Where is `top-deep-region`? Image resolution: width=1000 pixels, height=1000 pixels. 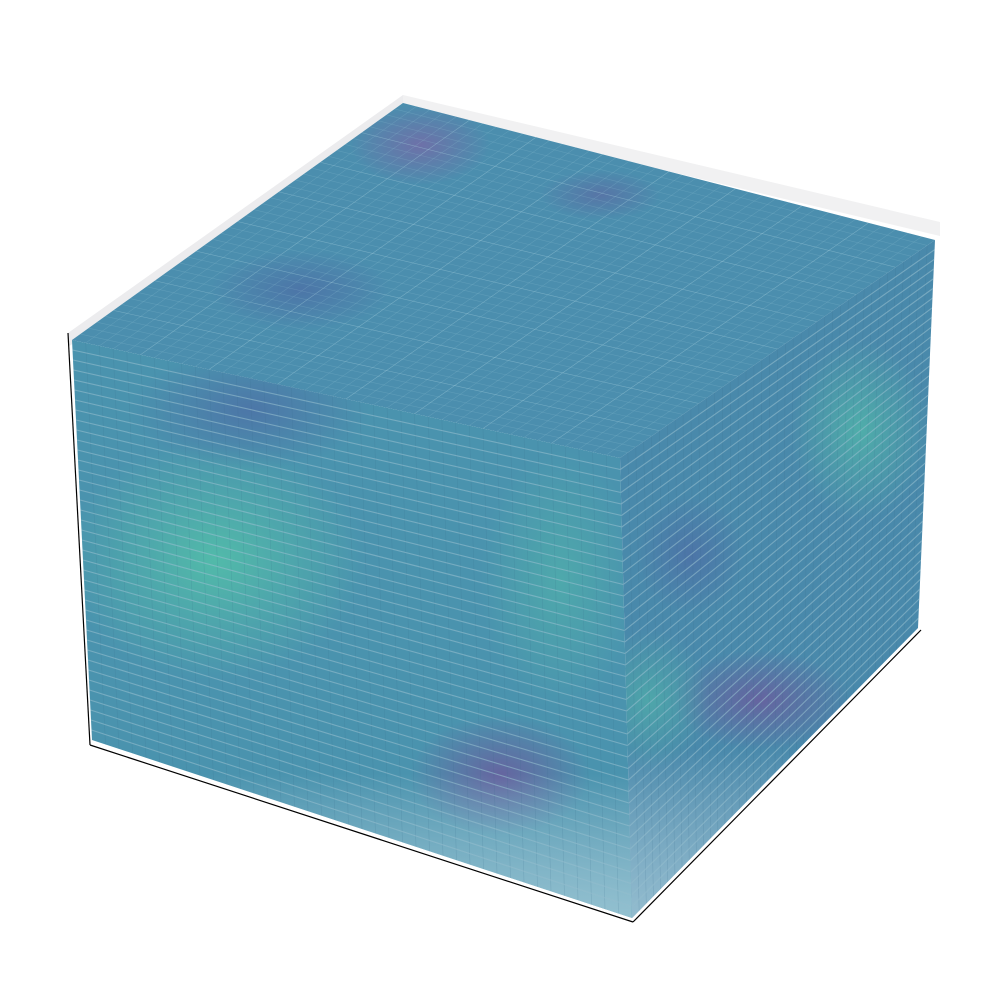
top-deep-region is located at coordinates (300, 290).